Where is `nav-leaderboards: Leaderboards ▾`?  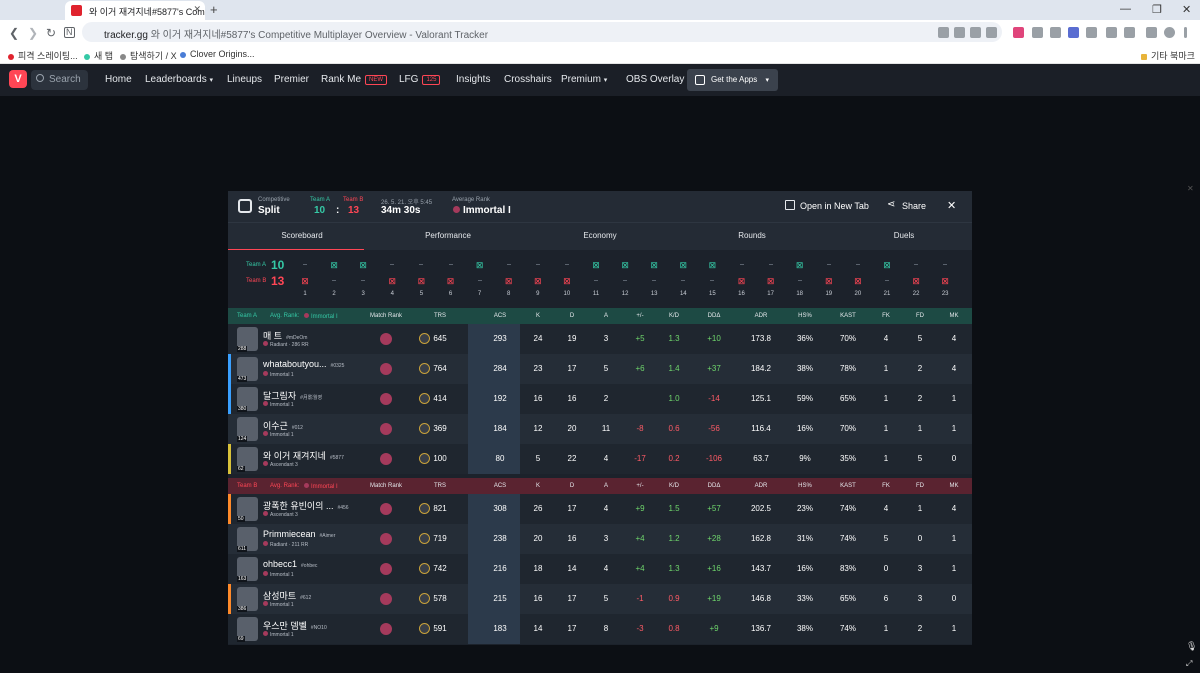
nav-leaderboards: Leaderboards ▾ is located at coordinates (179, 79).